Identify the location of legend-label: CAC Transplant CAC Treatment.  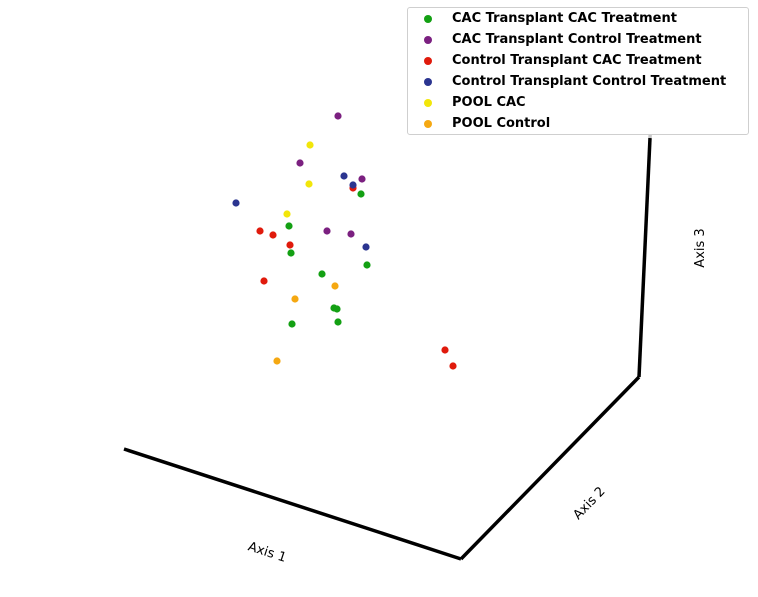
(564, 18).